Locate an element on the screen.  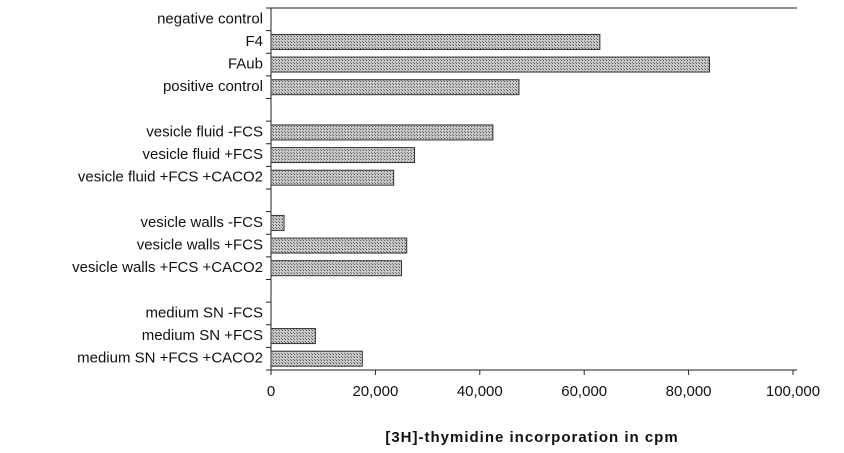
y-tick-label: vesicle walls +FCS +CACO2 is located at coordinates (167, 267).